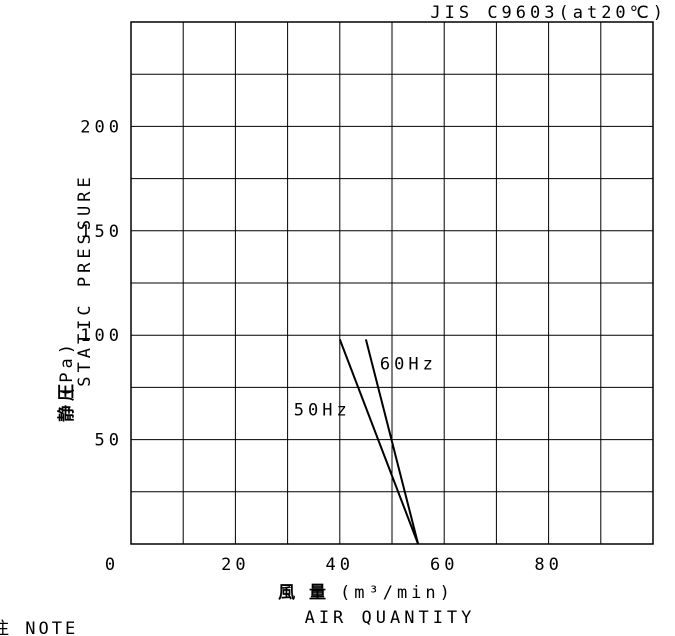  Describe the element at coordinates (397, 593) in the screenshot. I see `x-axis-unit: (m³/min)` at that location.